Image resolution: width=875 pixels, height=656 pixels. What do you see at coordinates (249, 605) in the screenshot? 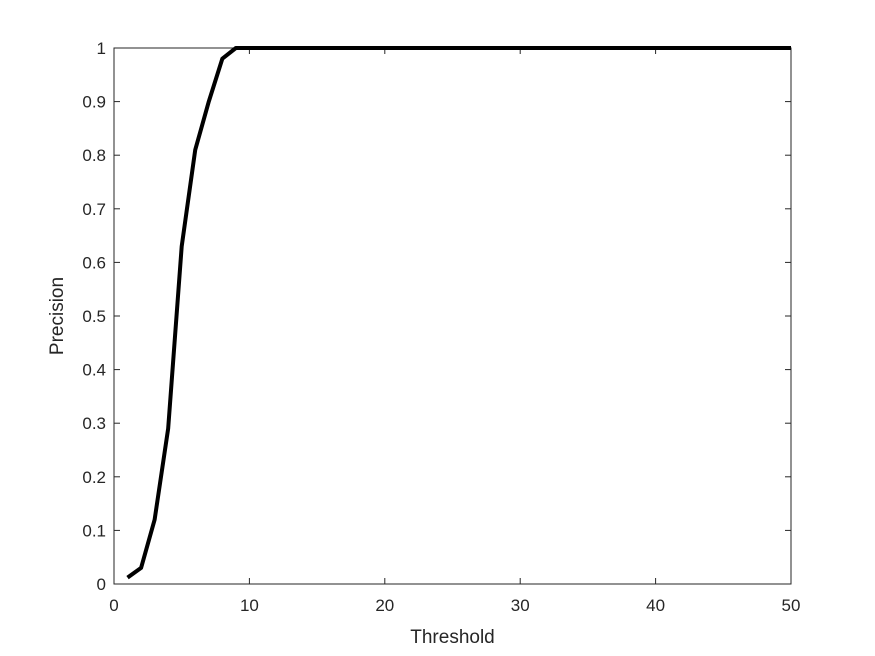
I see `x-tick-label: 10` at bounding box center [249, 605].